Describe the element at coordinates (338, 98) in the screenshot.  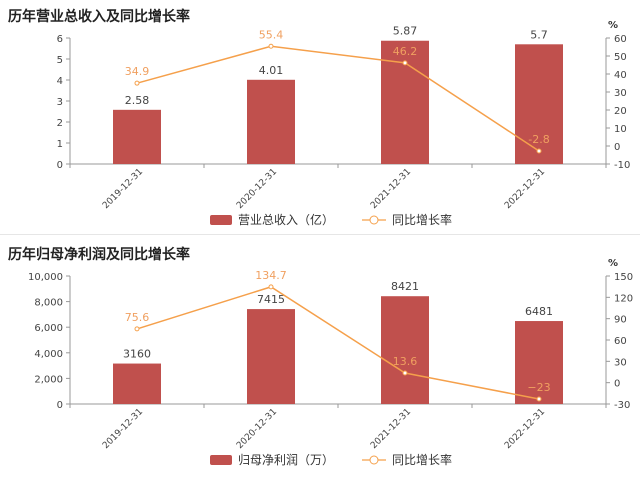
I see `growth-line` at that location.